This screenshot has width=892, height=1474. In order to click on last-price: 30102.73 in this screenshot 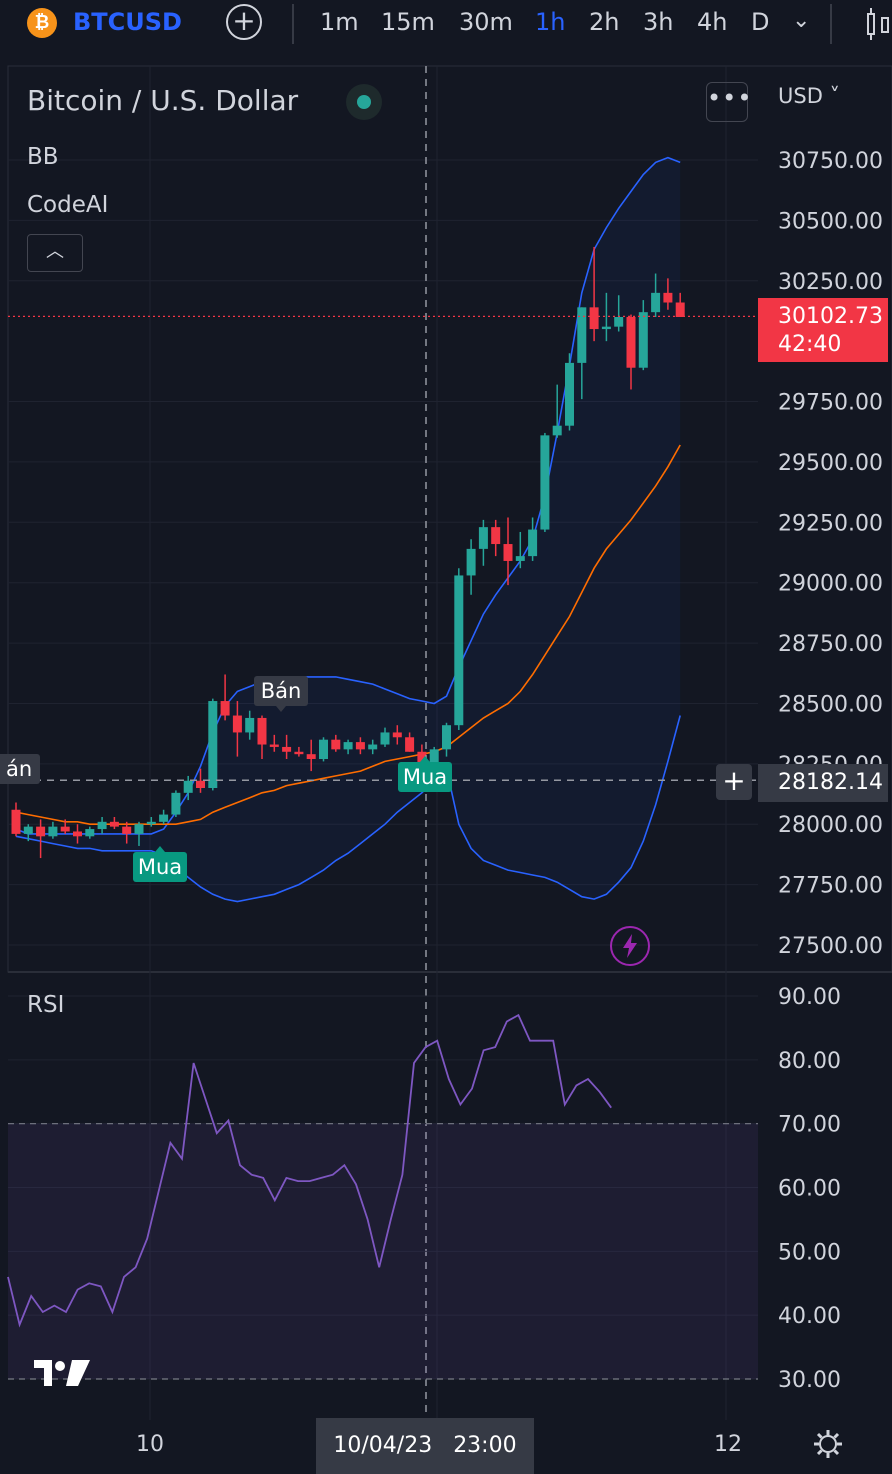, I will do `click(830, 316)`.